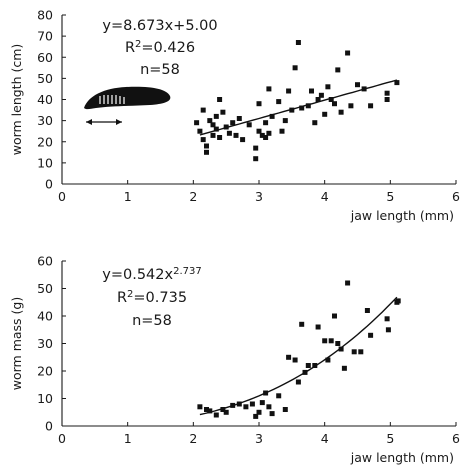 This screenshot has height=466, width=466. I want to click on x-tick-label: 6, so click(456, 196).